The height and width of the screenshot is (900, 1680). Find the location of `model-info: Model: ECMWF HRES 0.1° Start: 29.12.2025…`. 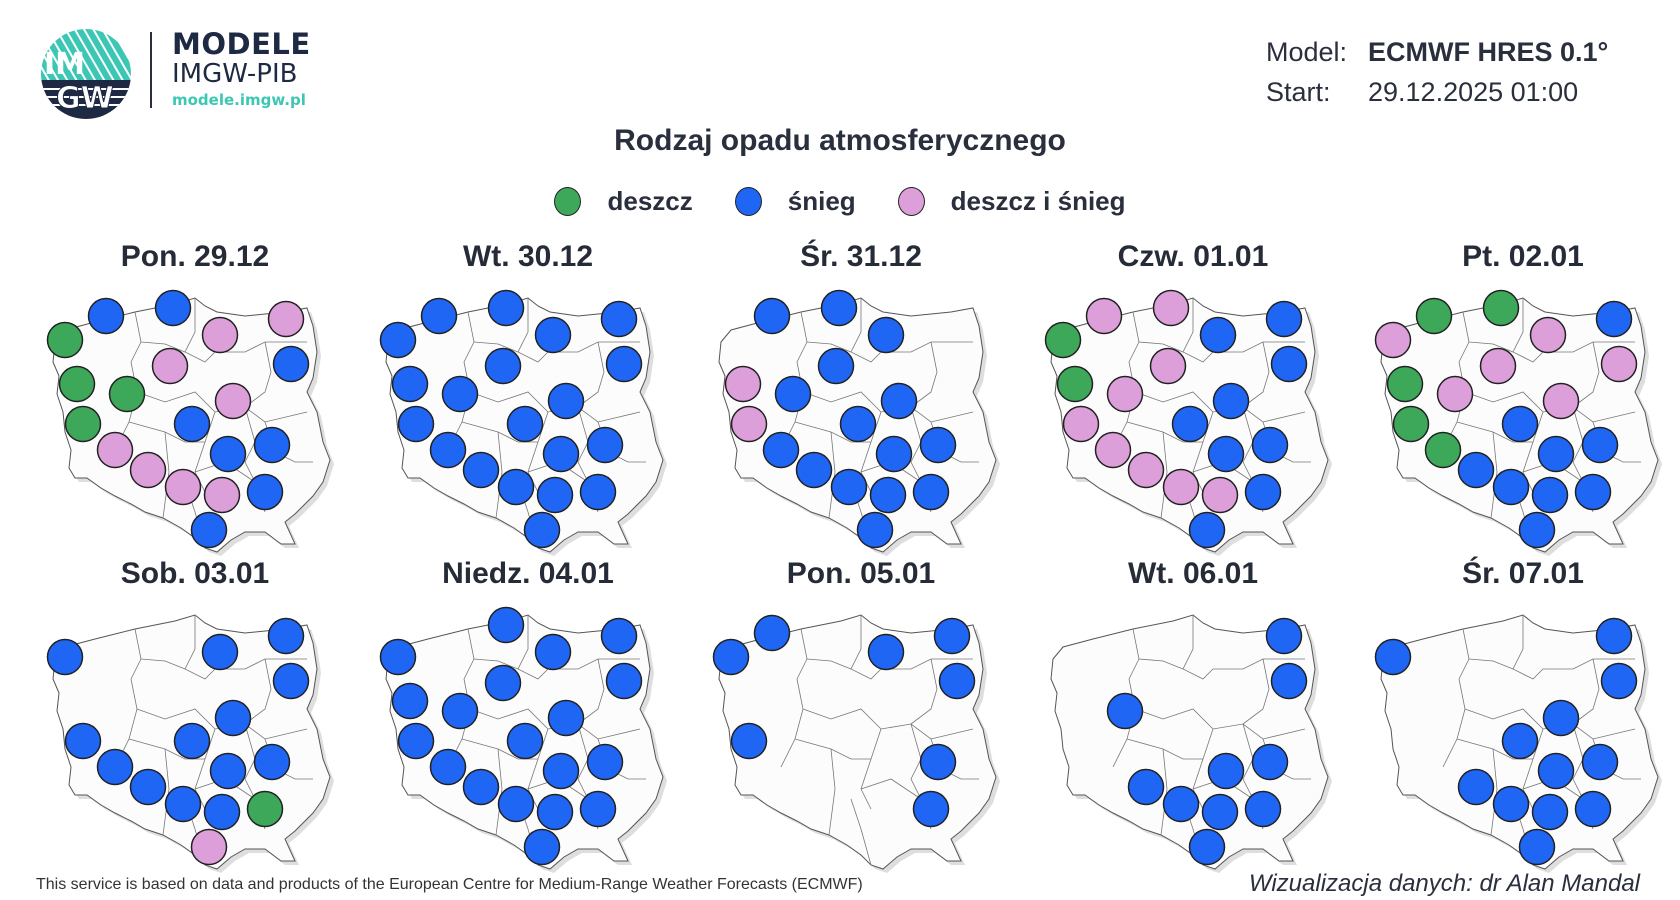

model-info: Model: ECMWF HRES 0.1° Start: 29.12.2025… is located at coordinates (1437, 72).